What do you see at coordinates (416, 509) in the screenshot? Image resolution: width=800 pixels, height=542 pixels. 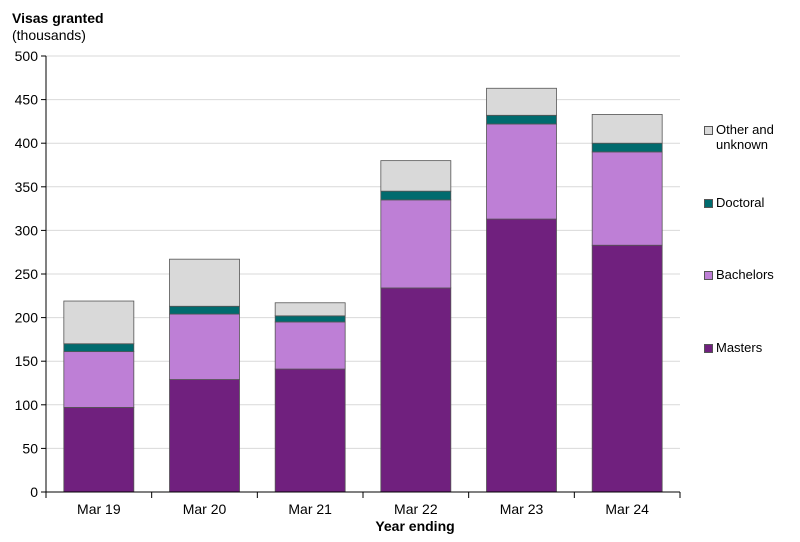 I see `x-tick-label: Mar 22` at bounding box center [416, 509].